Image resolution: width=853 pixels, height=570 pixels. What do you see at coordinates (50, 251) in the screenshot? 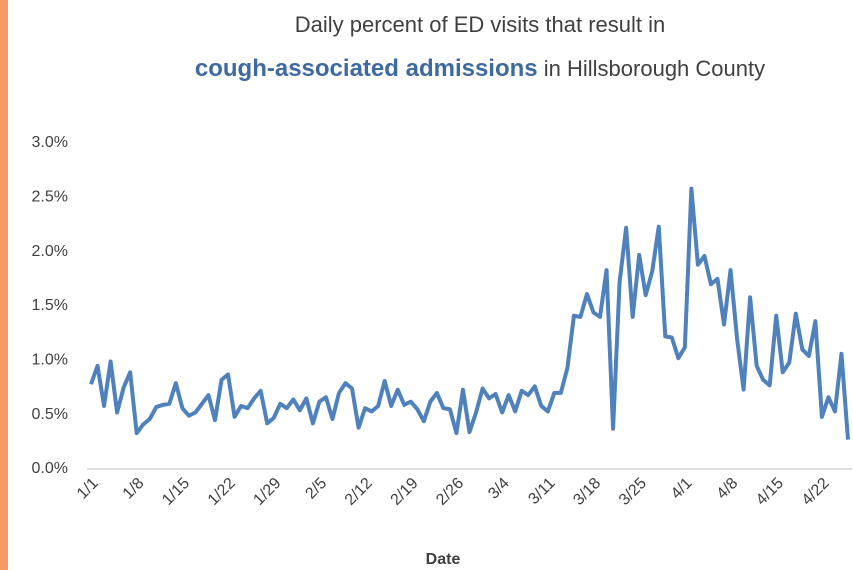
I see `y-tick-label: 2.0%` at bounding box center [50, 251].